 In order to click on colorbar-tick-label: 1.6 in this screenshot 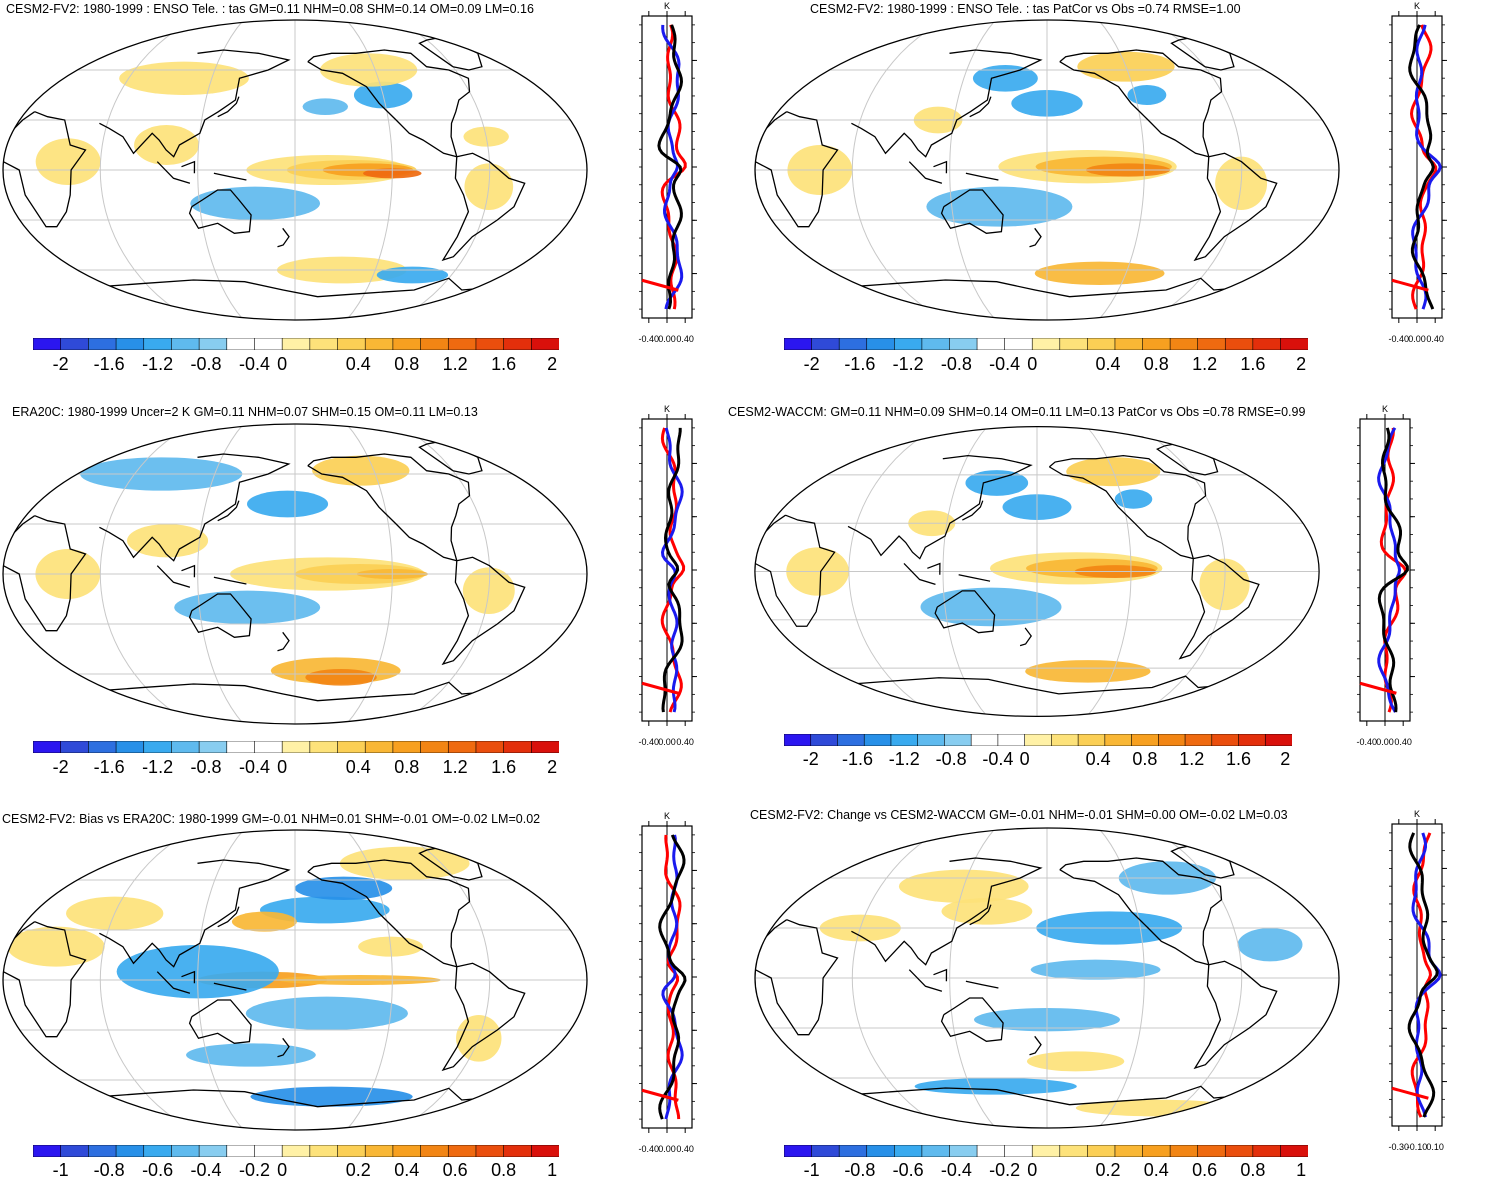, I will do `click(1239, 759)`.